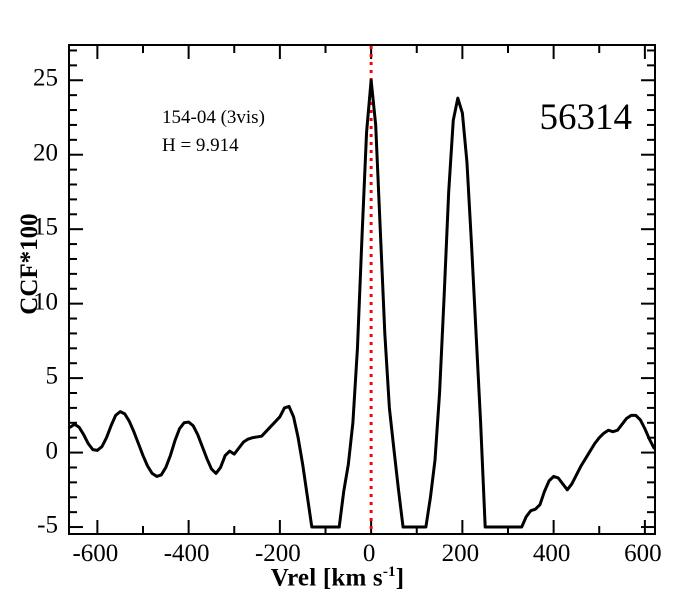 Image resolution: width=675 pixels, height=600 pixels. What do you see at coordinates (326, 578) in the screenshot?
I see `x-axis-title-main: Vrel [km s` at bounding box center [326, 578].